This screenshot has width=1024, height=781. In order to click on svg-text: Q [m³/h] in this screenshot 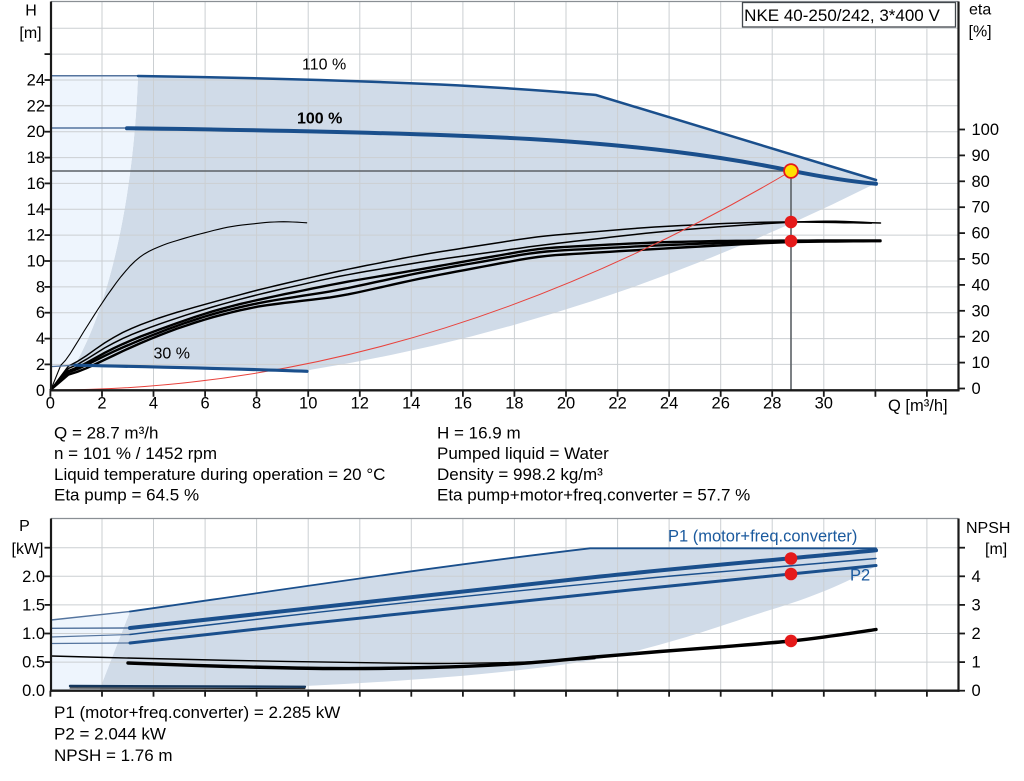, I will do `click(918, 406)`.